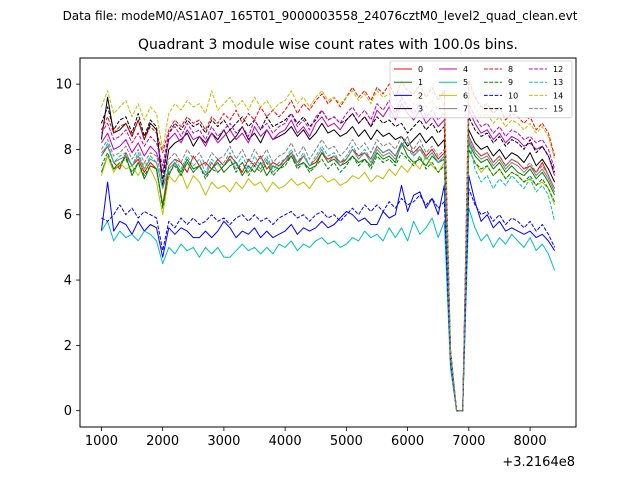 This screenshot has height=480, width=640. I want to click on y-tick-label: 10, so click(63, 85).